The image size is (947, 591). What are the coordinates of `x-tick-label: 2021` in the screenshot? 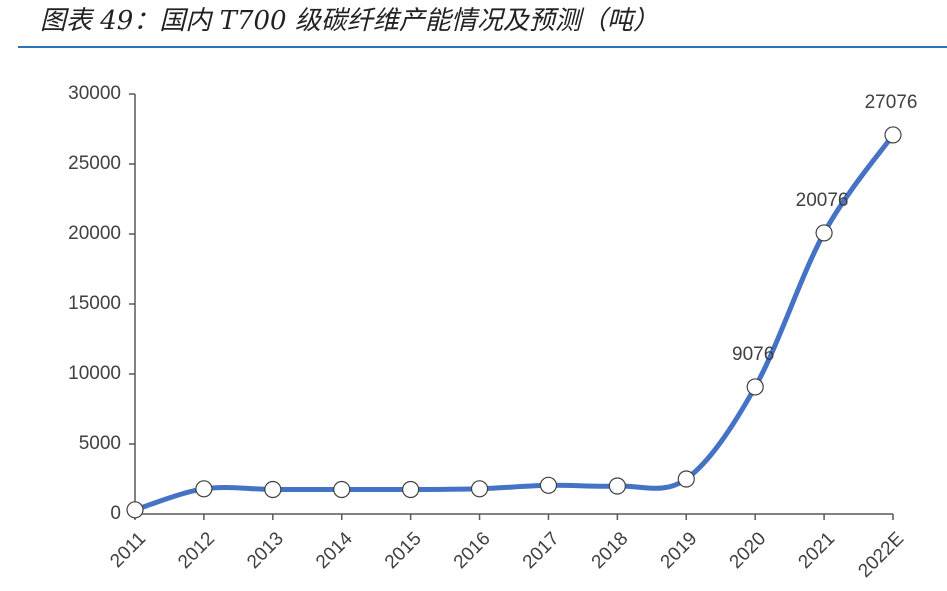 It's located at (816, 550).